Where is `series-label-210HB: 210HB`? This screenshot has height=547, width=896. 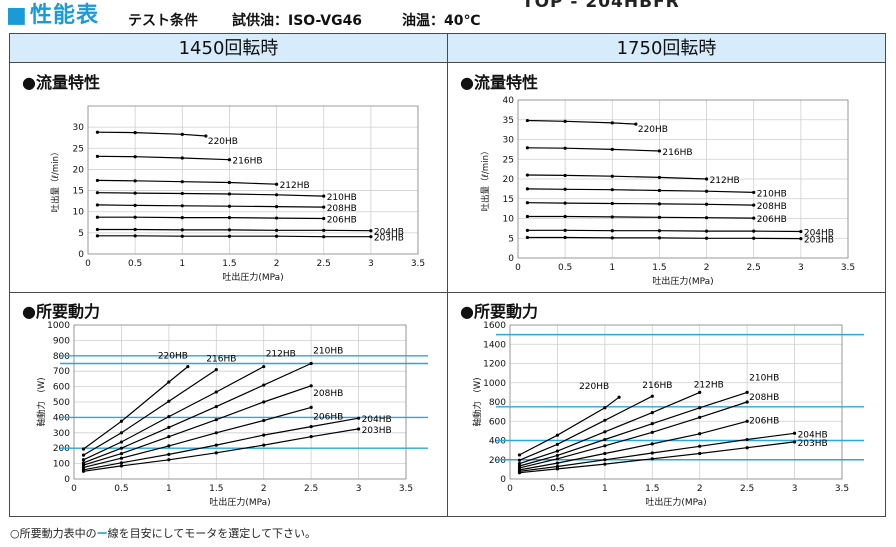
series-label-210HB: 210HB is located at coordinates (328, 352).